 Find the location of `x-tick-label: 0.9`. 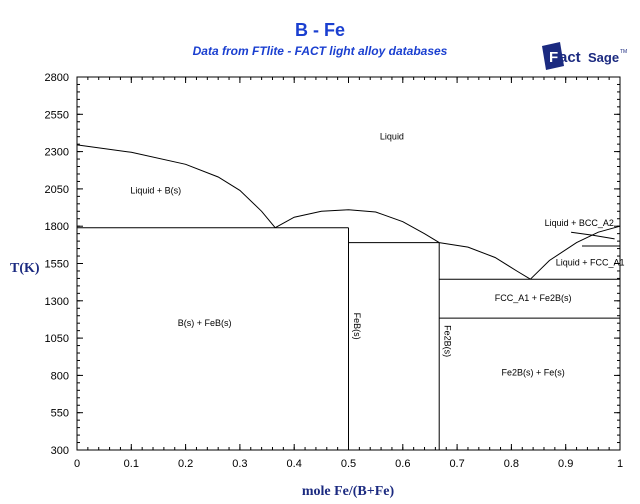

x-tick-label: 0.9 is located at coordinates (565, 464).